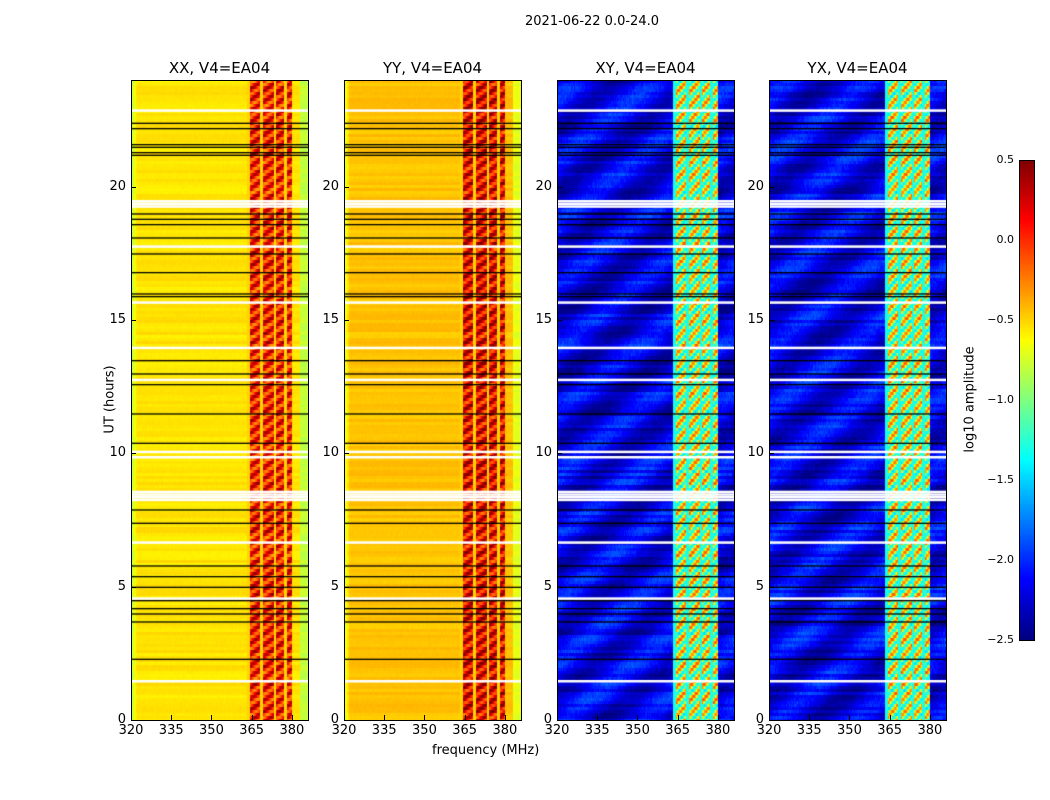 The width and height of the screenshot is (1050, 800). I want to click on colorbar, so click(1026, 400).